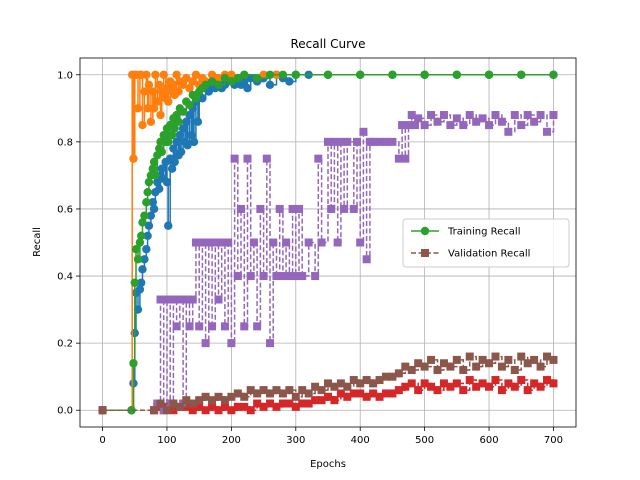 Image resolution: width=640 pixels, height=480 pixels. What do you see at coordinates (486, 243) in the screenshot?
I see `legend: Training Recall Validation Recall` at bounding box center [486, 243].